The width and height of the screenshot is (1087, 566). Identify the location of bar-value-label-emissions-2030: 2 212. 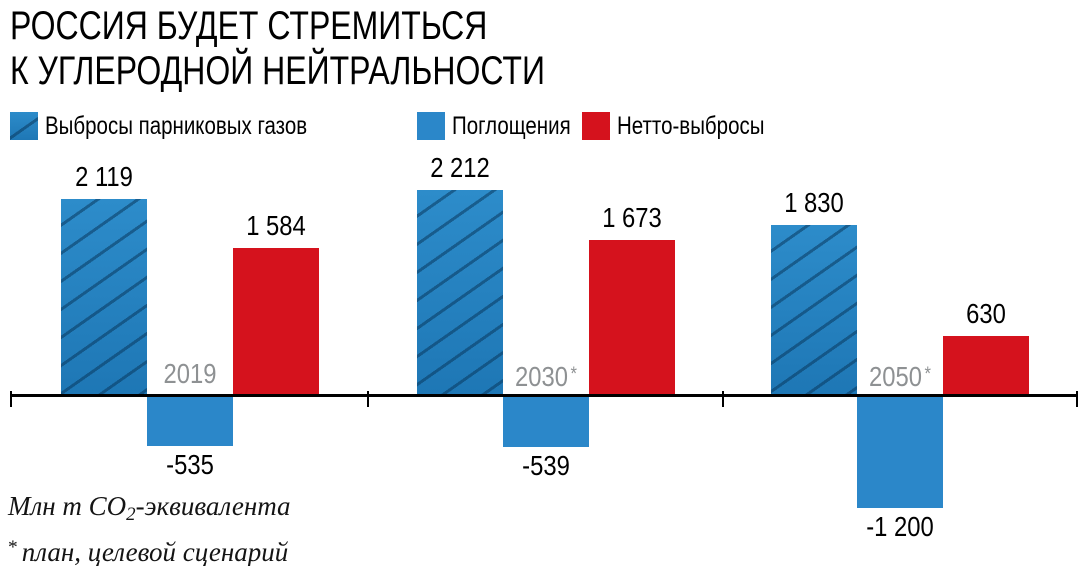
(460, 167).